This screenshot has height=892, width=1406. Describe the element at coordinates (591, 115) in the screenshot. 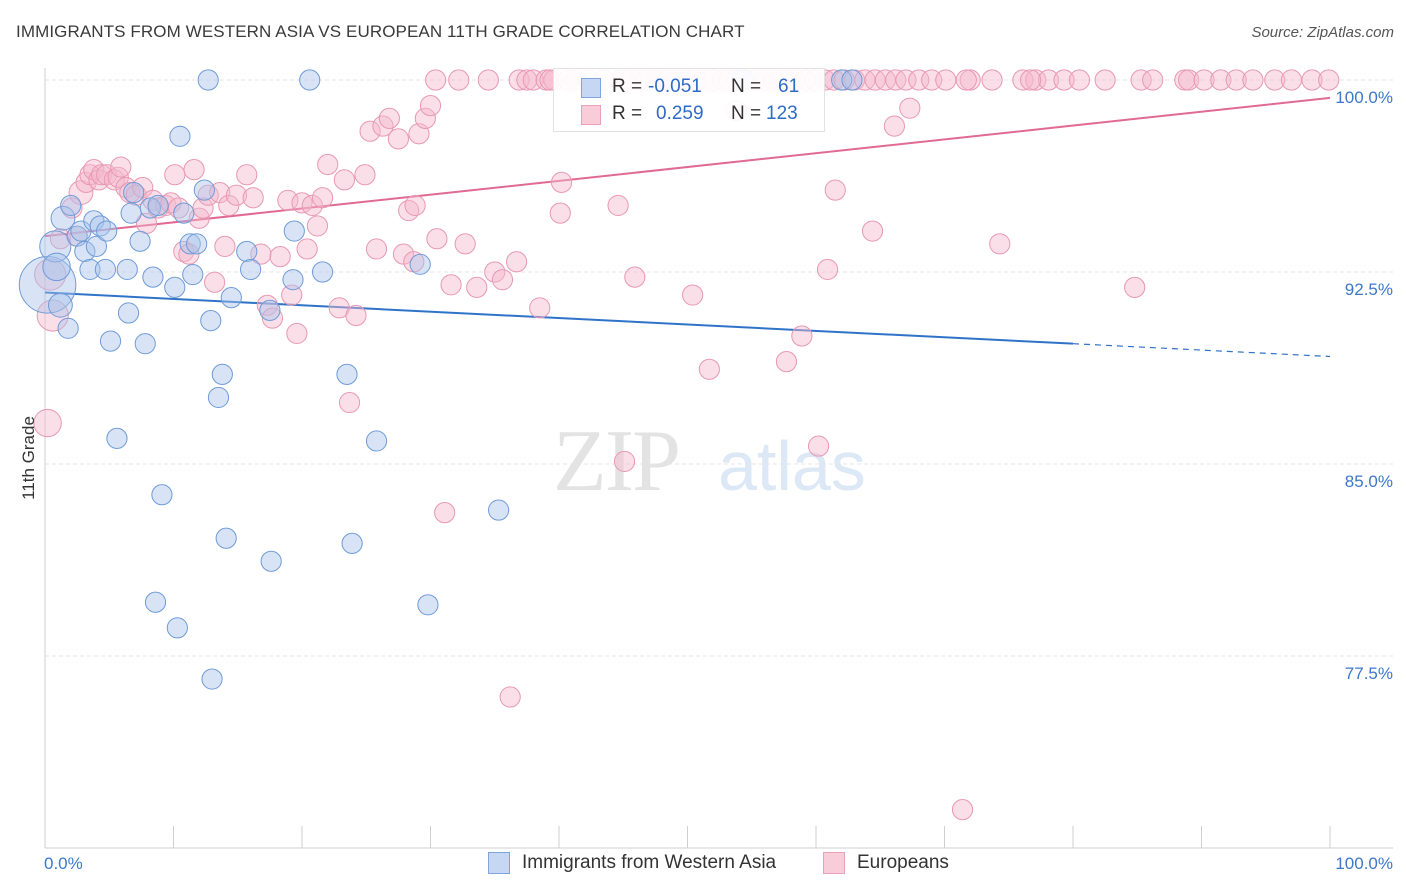

I see `legend-swatch-pink` at that location.